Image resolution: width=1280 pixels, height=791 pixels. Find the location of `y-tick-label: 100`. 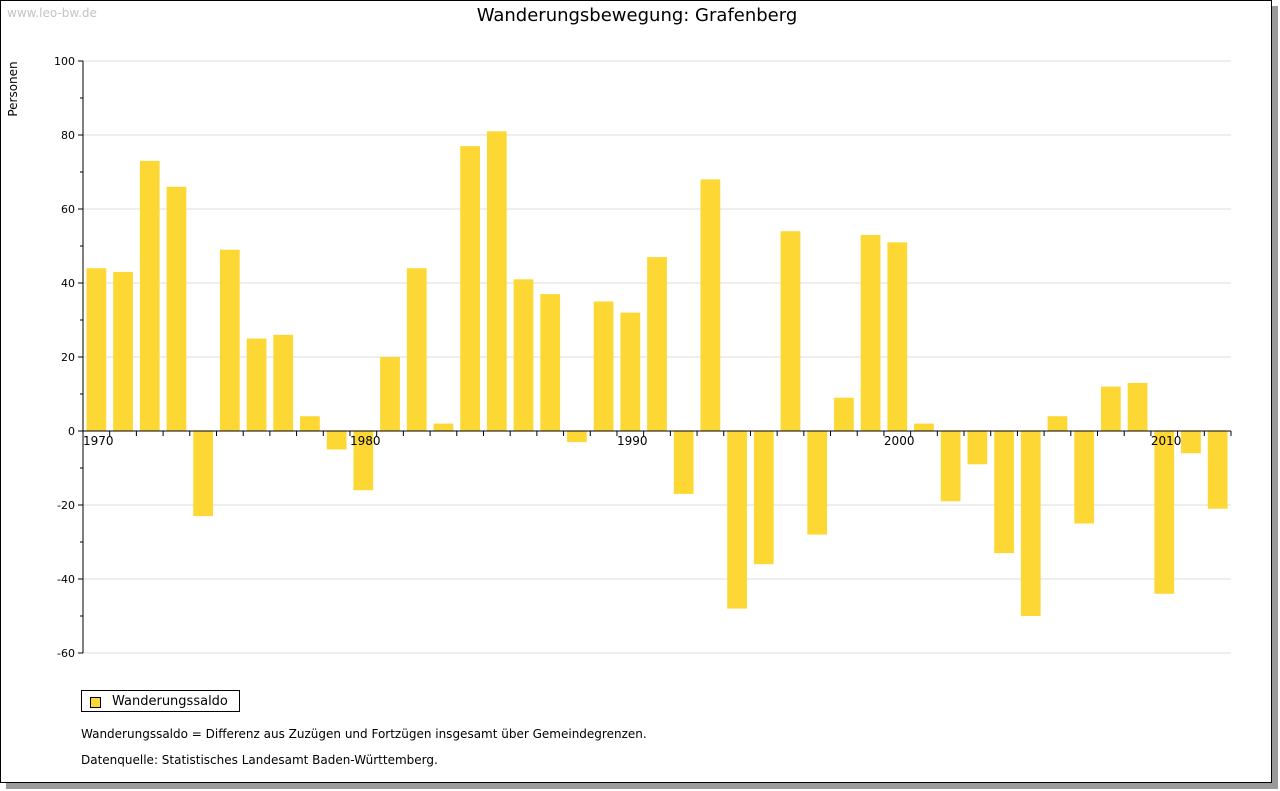

y-tick-label: 100 is located at coordinates (64, 61).